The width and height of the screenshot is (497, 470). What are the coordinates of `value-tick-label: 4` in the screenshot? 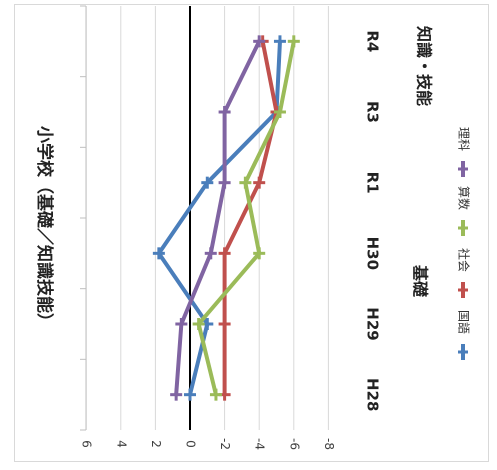 It's located at (121, 444).